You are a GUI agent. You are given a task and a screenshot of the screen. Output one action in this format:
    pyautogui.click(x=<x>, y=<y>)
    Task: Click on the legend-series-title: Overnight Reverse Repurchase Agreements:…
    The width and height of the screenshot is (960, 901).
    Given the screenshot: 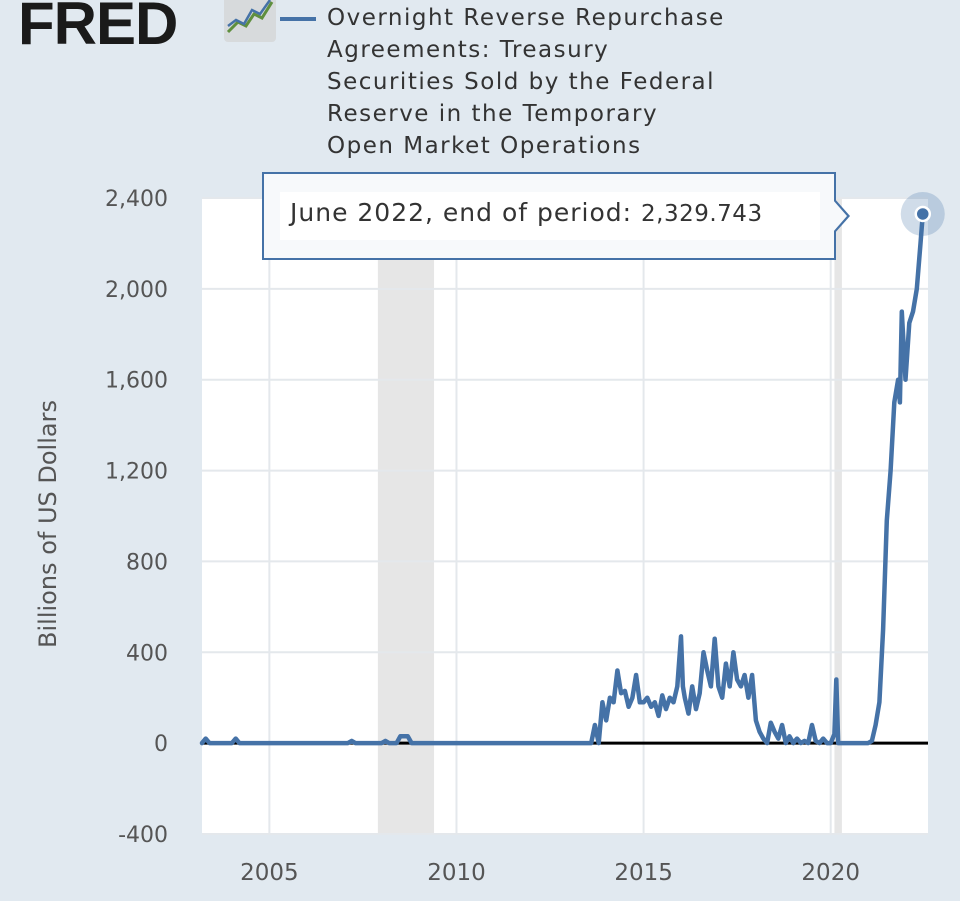 What is the action you would take?
    pyautogui.click(x=526, y=82)
    